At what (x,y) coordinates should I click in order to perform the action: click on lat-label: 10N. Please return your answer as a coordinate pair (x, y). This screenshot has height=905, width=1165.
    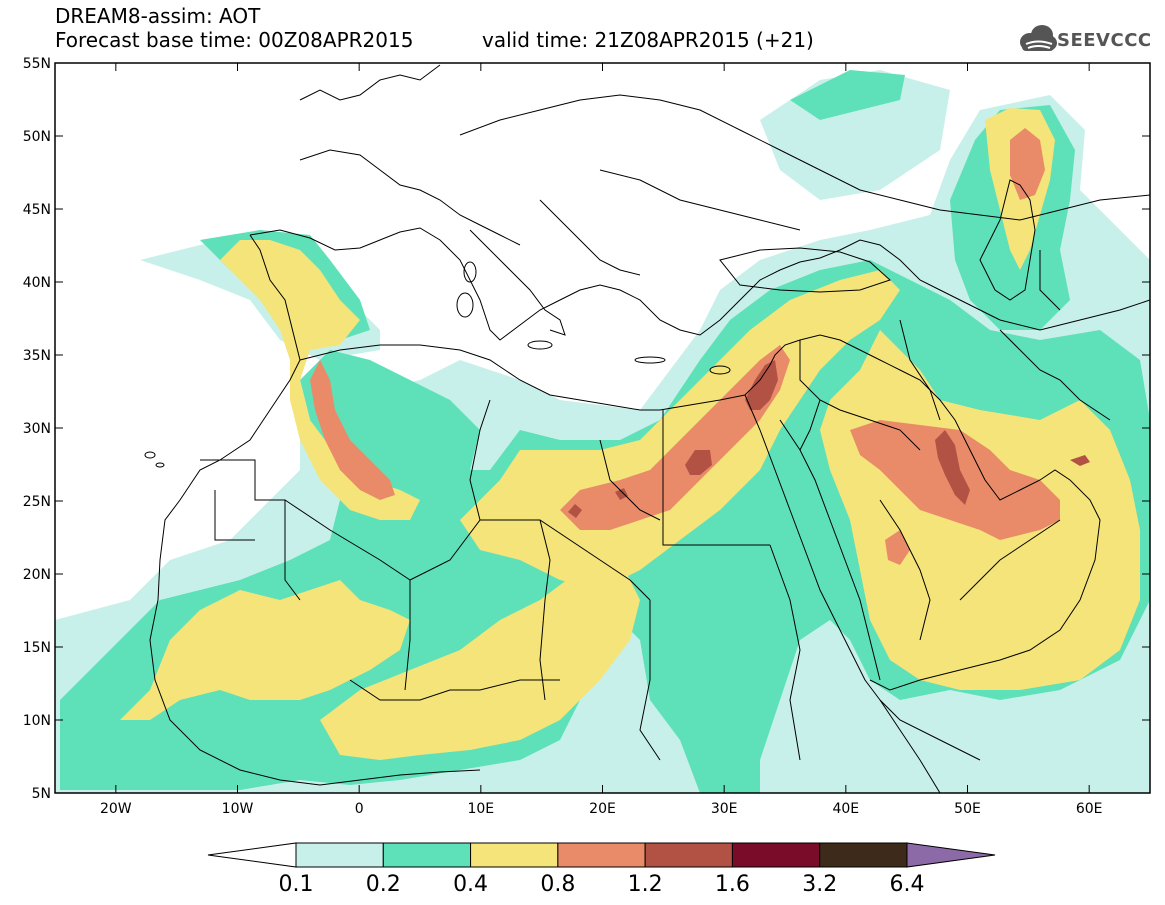
    Looking at the image, I should click on (37, 721).